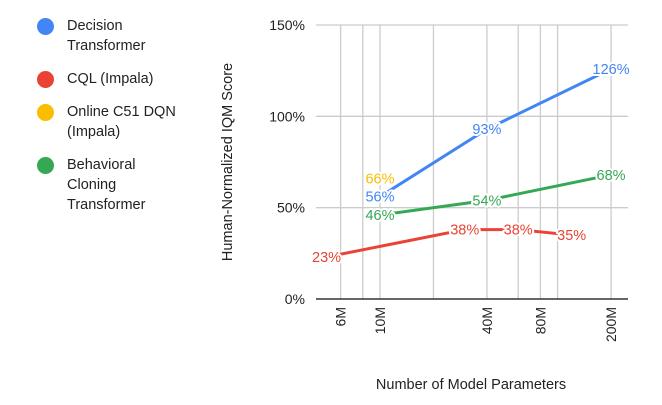 The width and height of the screenshot is (662, 405). I want to click on legend-item-cql-impala: CQL (Impala), so click(122, 79).